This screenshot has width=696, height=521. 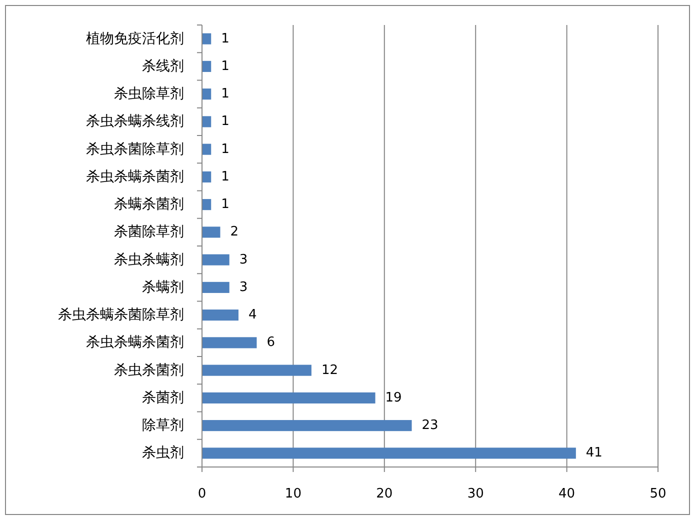 What do you see at coordinates (567, 494) in the screenshot?
I see `x-tick-label: 40` at bounding box center [567, 494].